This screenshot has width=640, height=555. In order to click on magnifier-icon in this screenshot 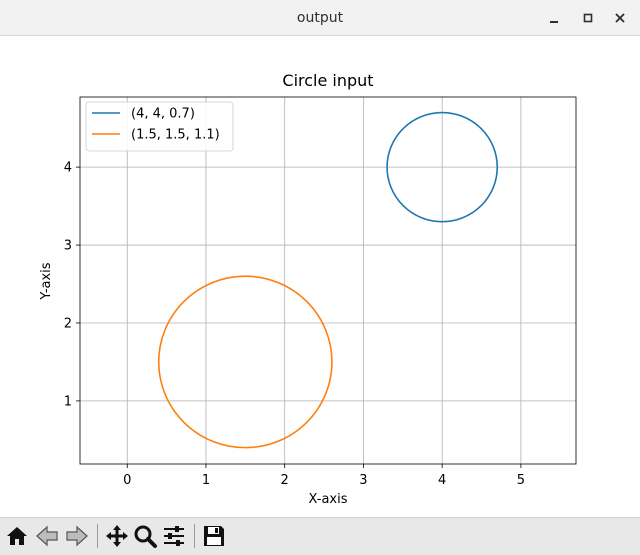, I will do `click(145, 536)`.